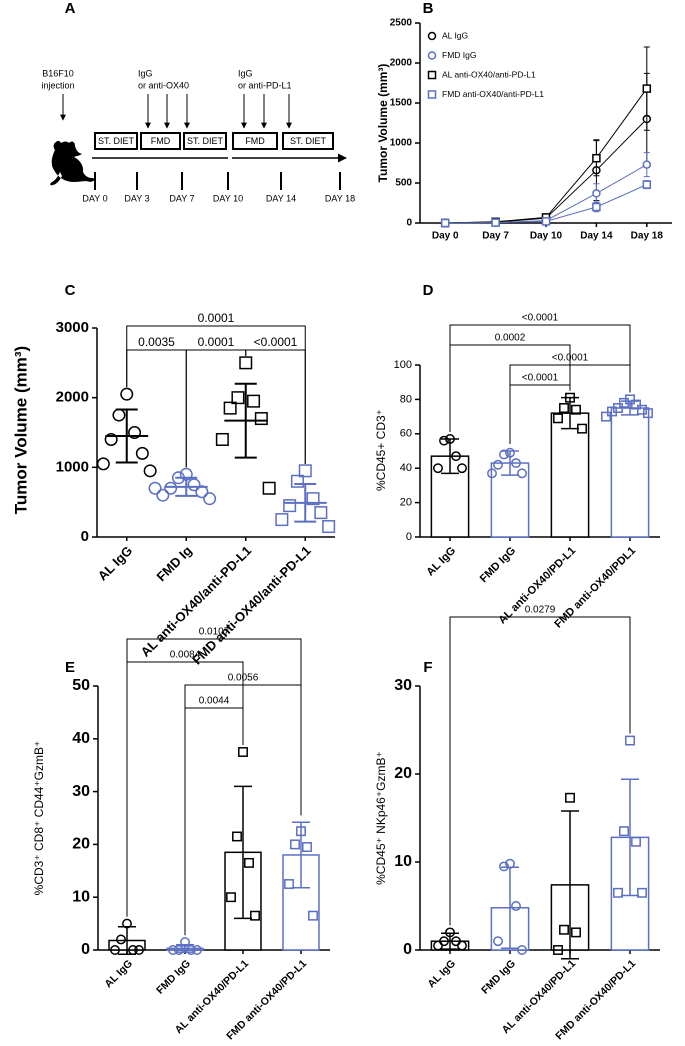 The height and width of the screenshot is (1046, 685). Describe the element at coordinates (81, 685) in the screenshot. I see `y-tick-label: 50` at that location.